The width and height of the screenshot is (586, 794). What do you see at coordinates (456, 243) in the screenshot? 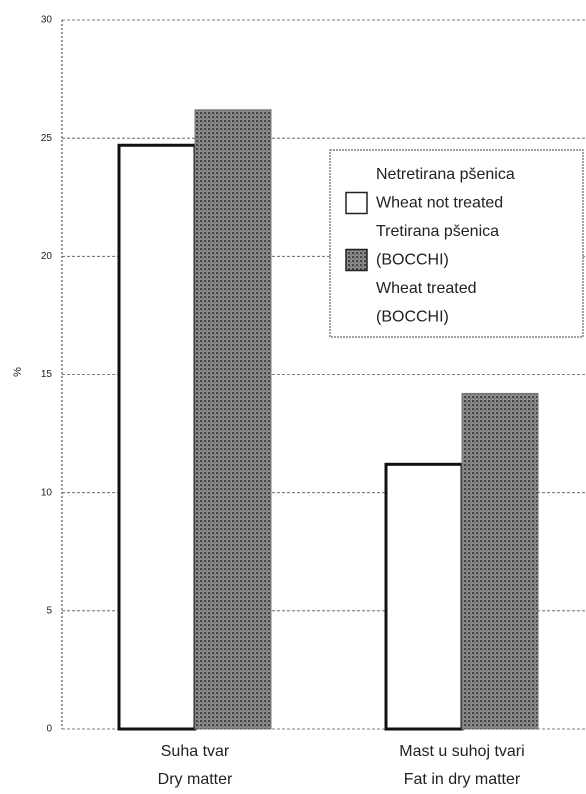
I see `legend-box` at bounding box center [456, 243].